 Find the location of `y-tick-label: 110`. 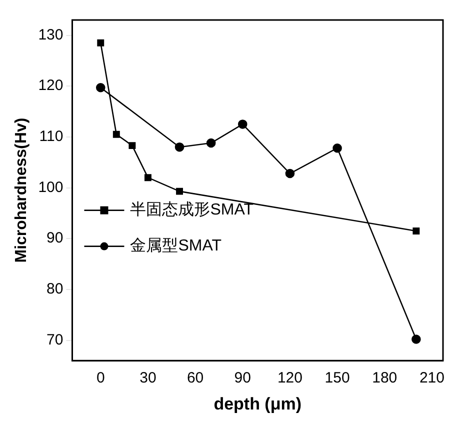

y-tick-label: 110 is located at coordinates (51, 137).